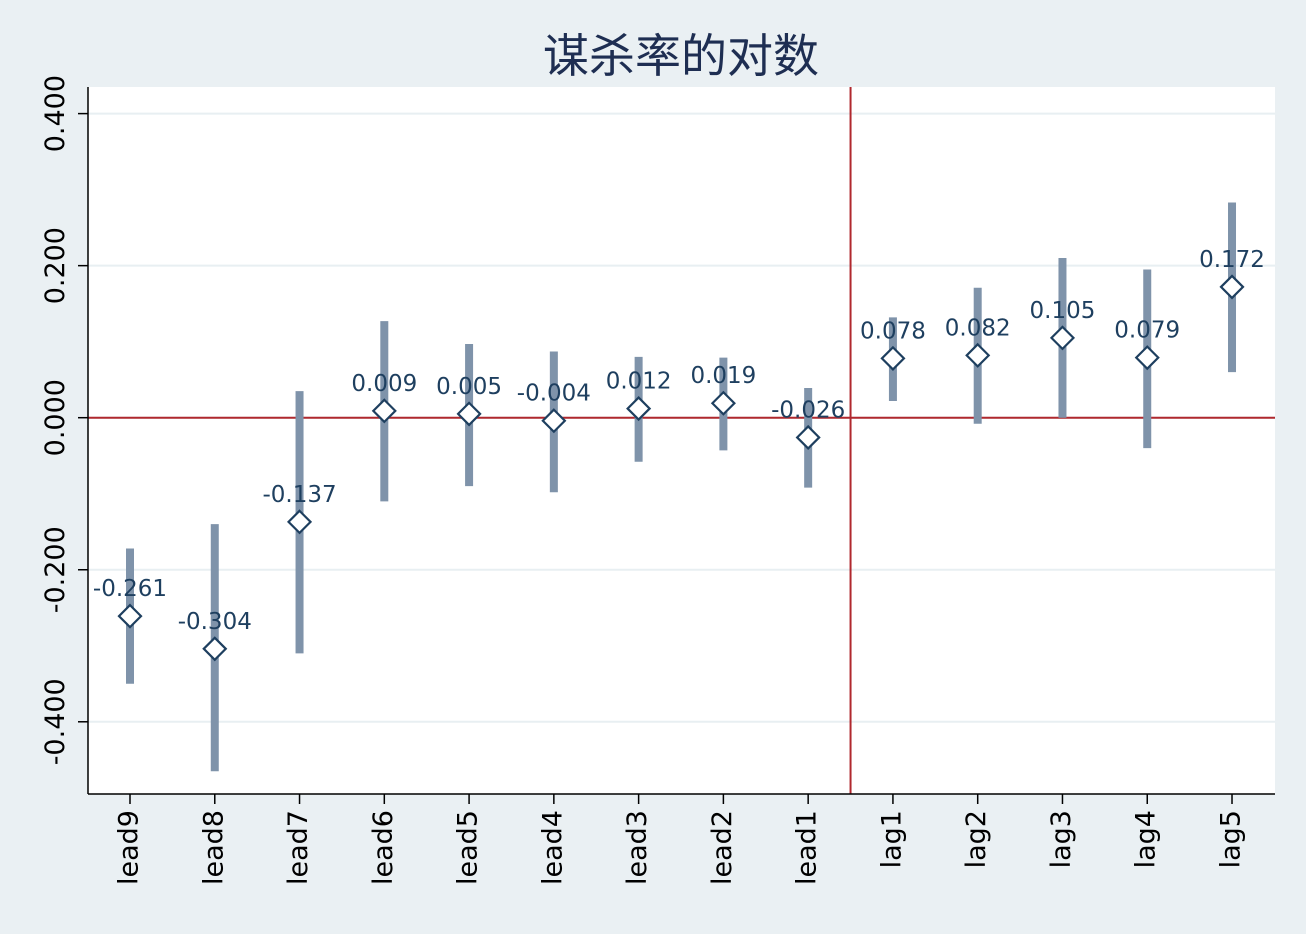 The width and height of the screenshot is (1306, 934). What do you see at coordinates (468, 847) in the screenshot?
I see `x-tick-label-lead5: lead5` at bounding box center [468, 847].